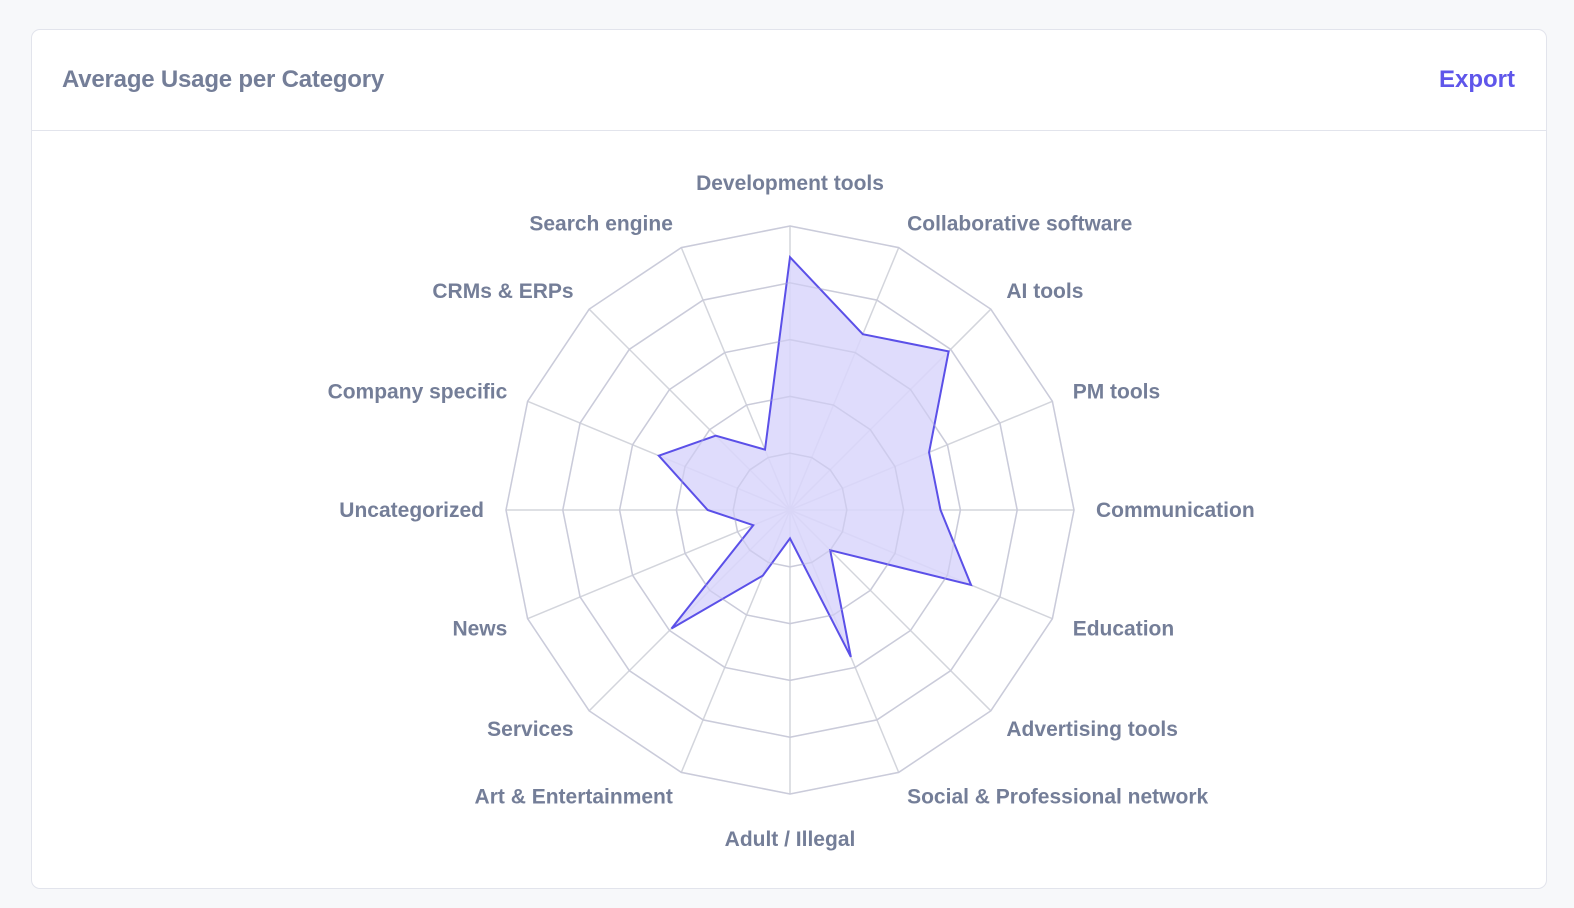  Describe the element at coordinates (1476, 79) in the screenshot. I see `export-button: Export` at that location.